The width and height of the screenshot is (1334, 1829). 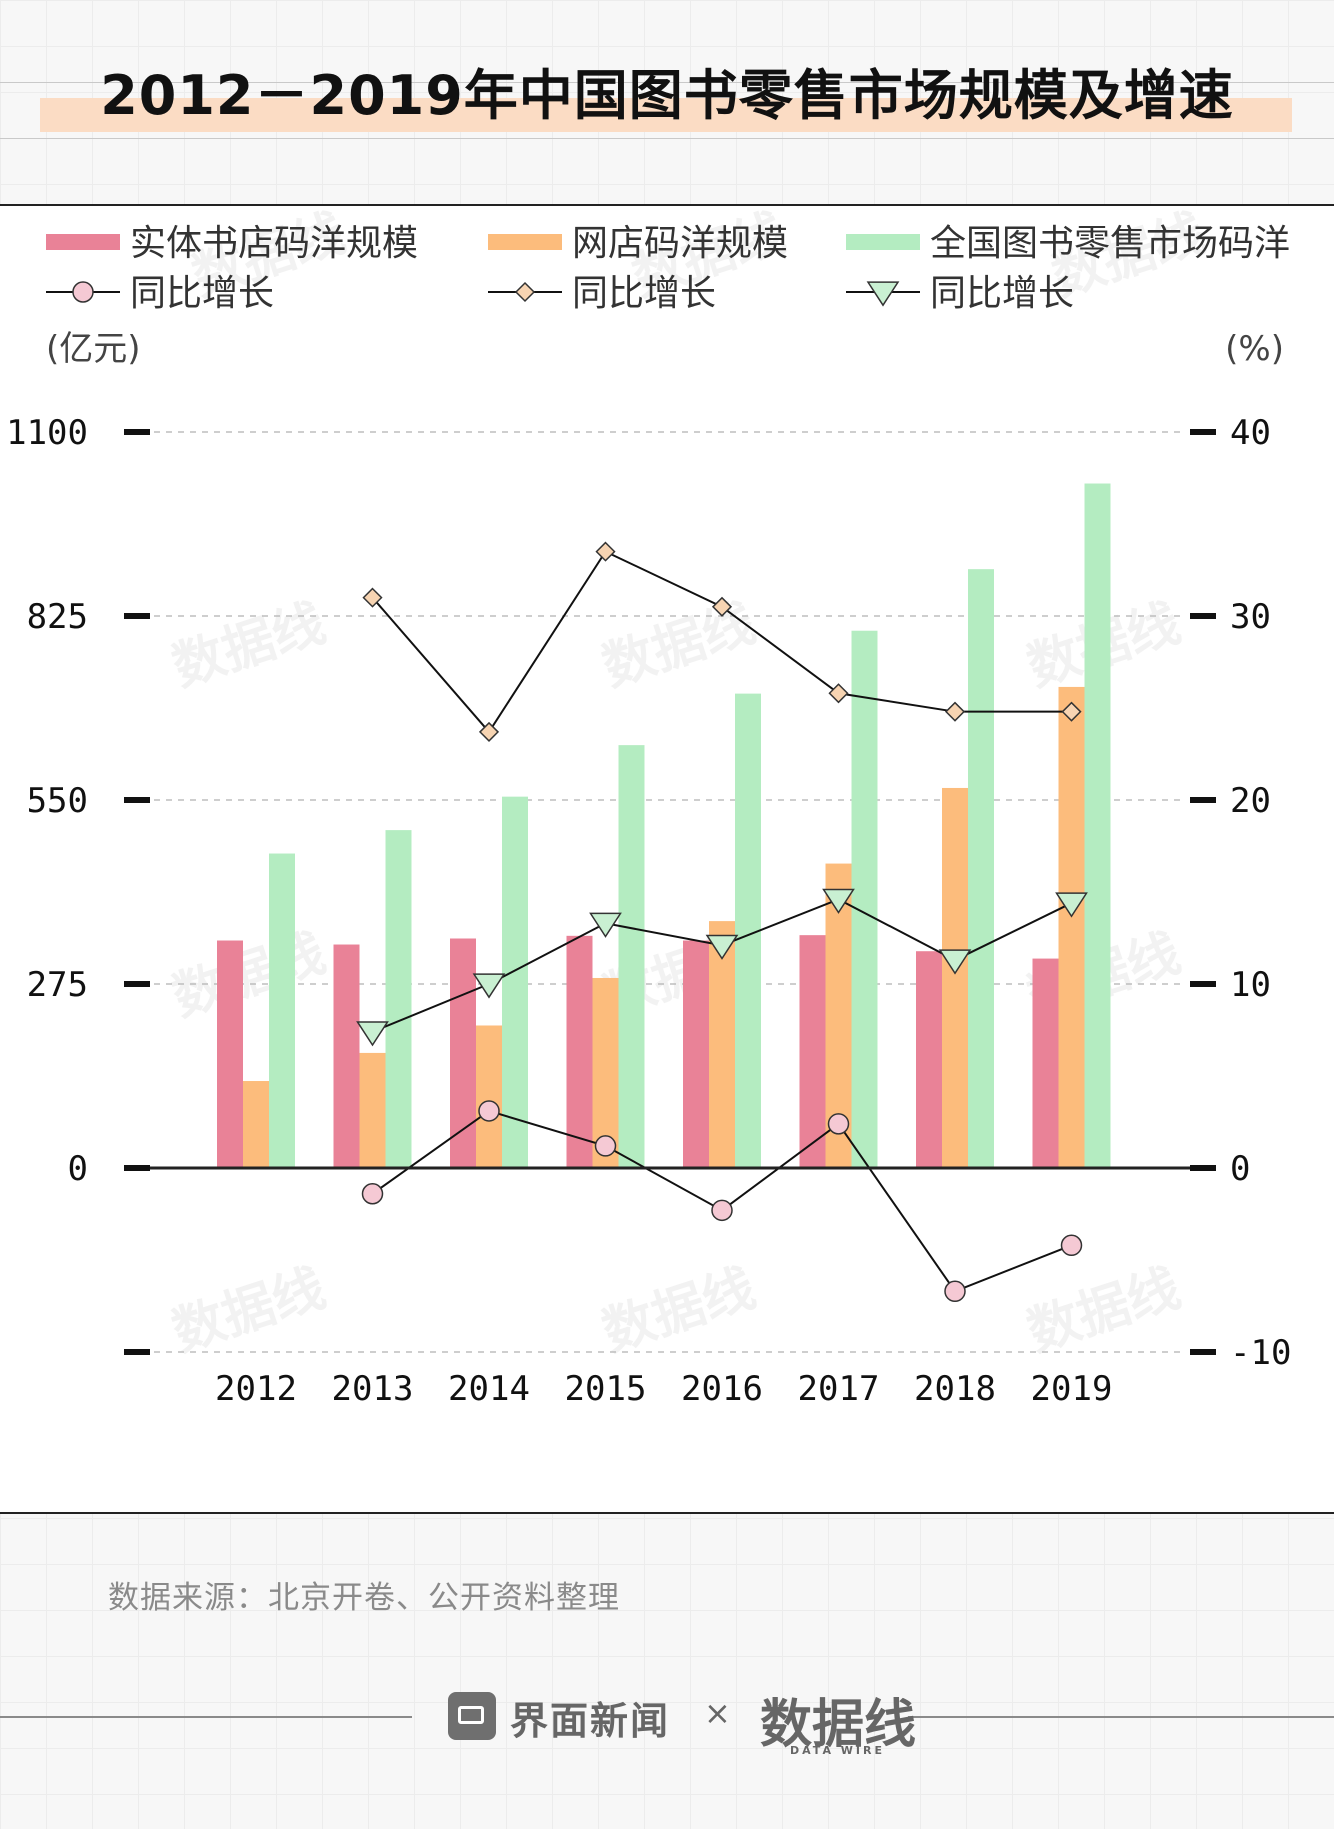 I want to click on bar-2-2017, so click(x=864, y=899).